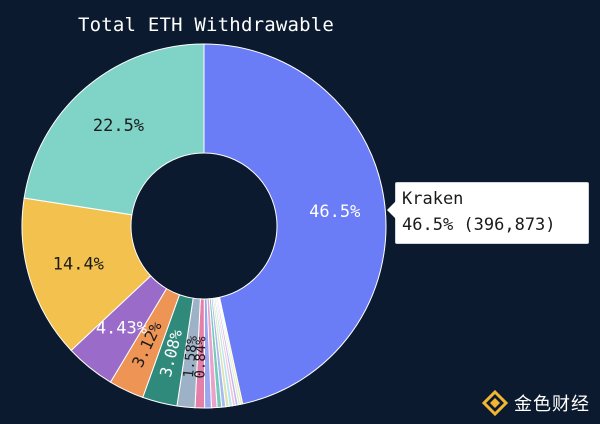 The image size is (600, 424). Describe the element at coordinates (118, 126) in the screenshot. I see `slice-label: 22.5%` at that location.